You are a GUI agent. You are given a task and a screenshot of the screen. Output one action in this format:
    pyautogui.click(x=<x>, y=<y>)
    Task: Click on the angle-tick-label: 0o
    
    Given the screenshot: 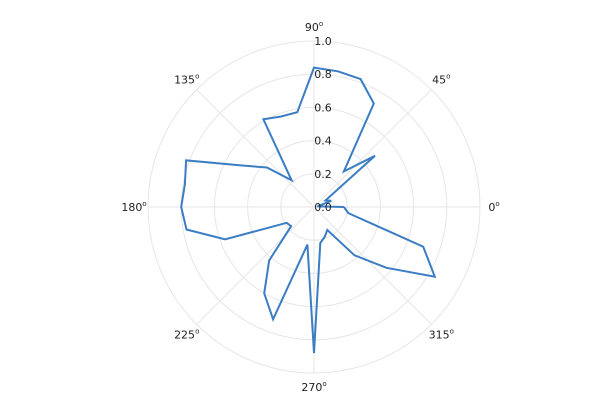 What is the action you would take?
    pyautogui.click(x=493, y=207)
    